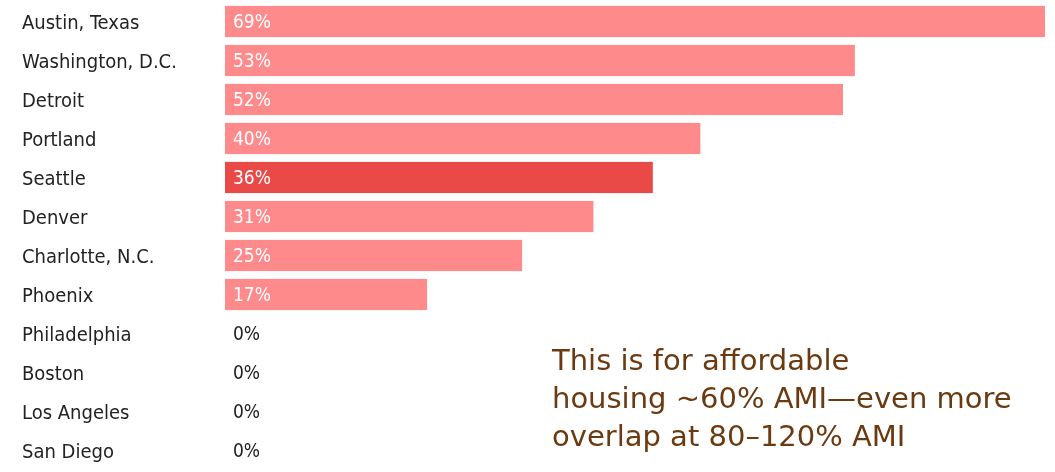  I want to click on data-label: 36%, so click(252, 177).